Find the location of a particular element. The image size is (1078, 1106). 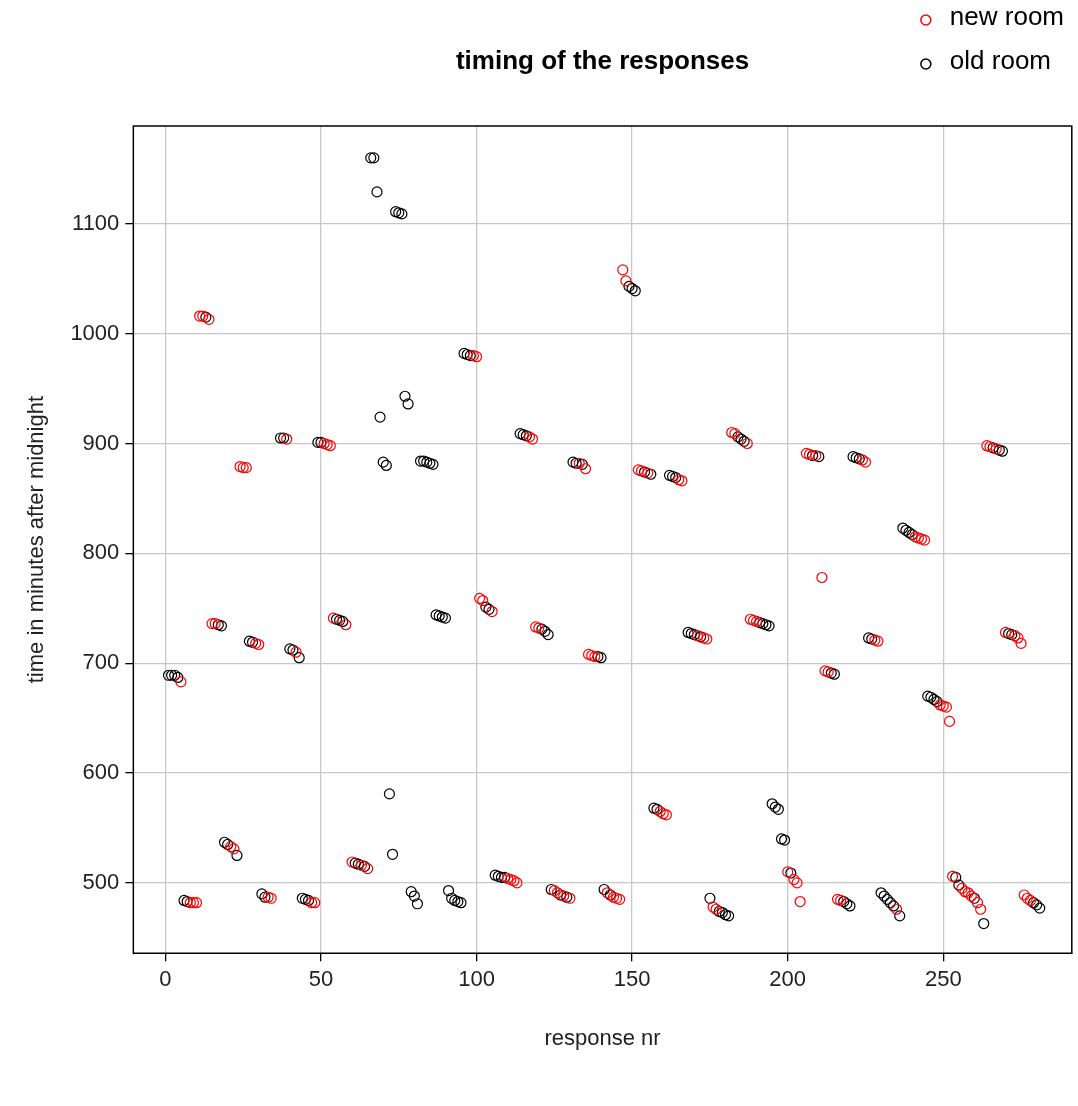

y-tick-label: 1100 is located at coordinates (96, 222).